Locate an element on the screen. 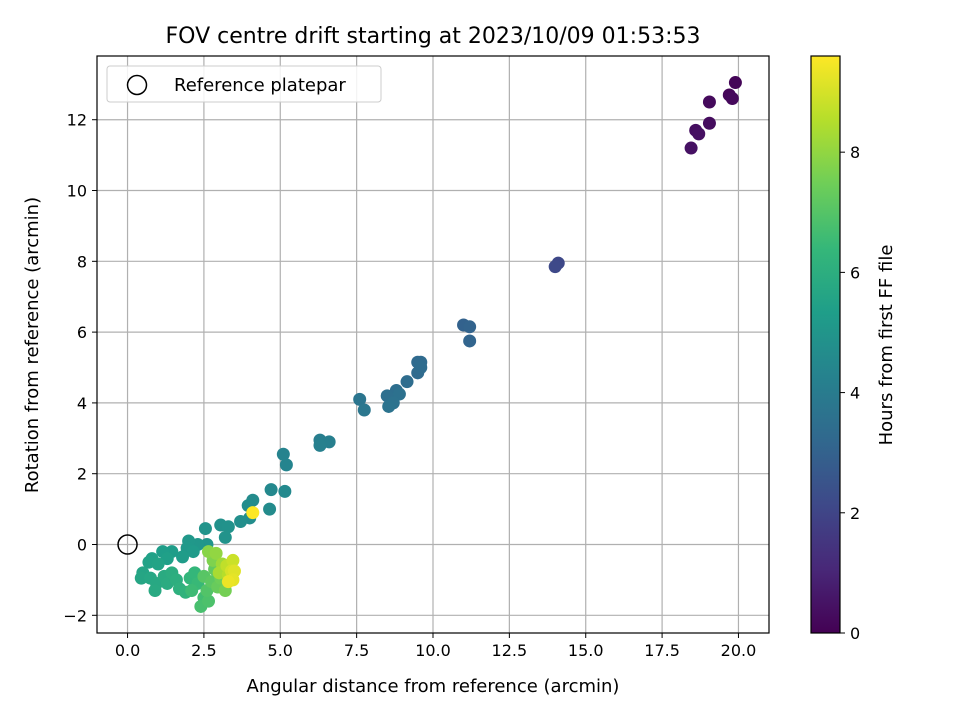  legend-reference-marker-icon is located at coordinates (137, 85).